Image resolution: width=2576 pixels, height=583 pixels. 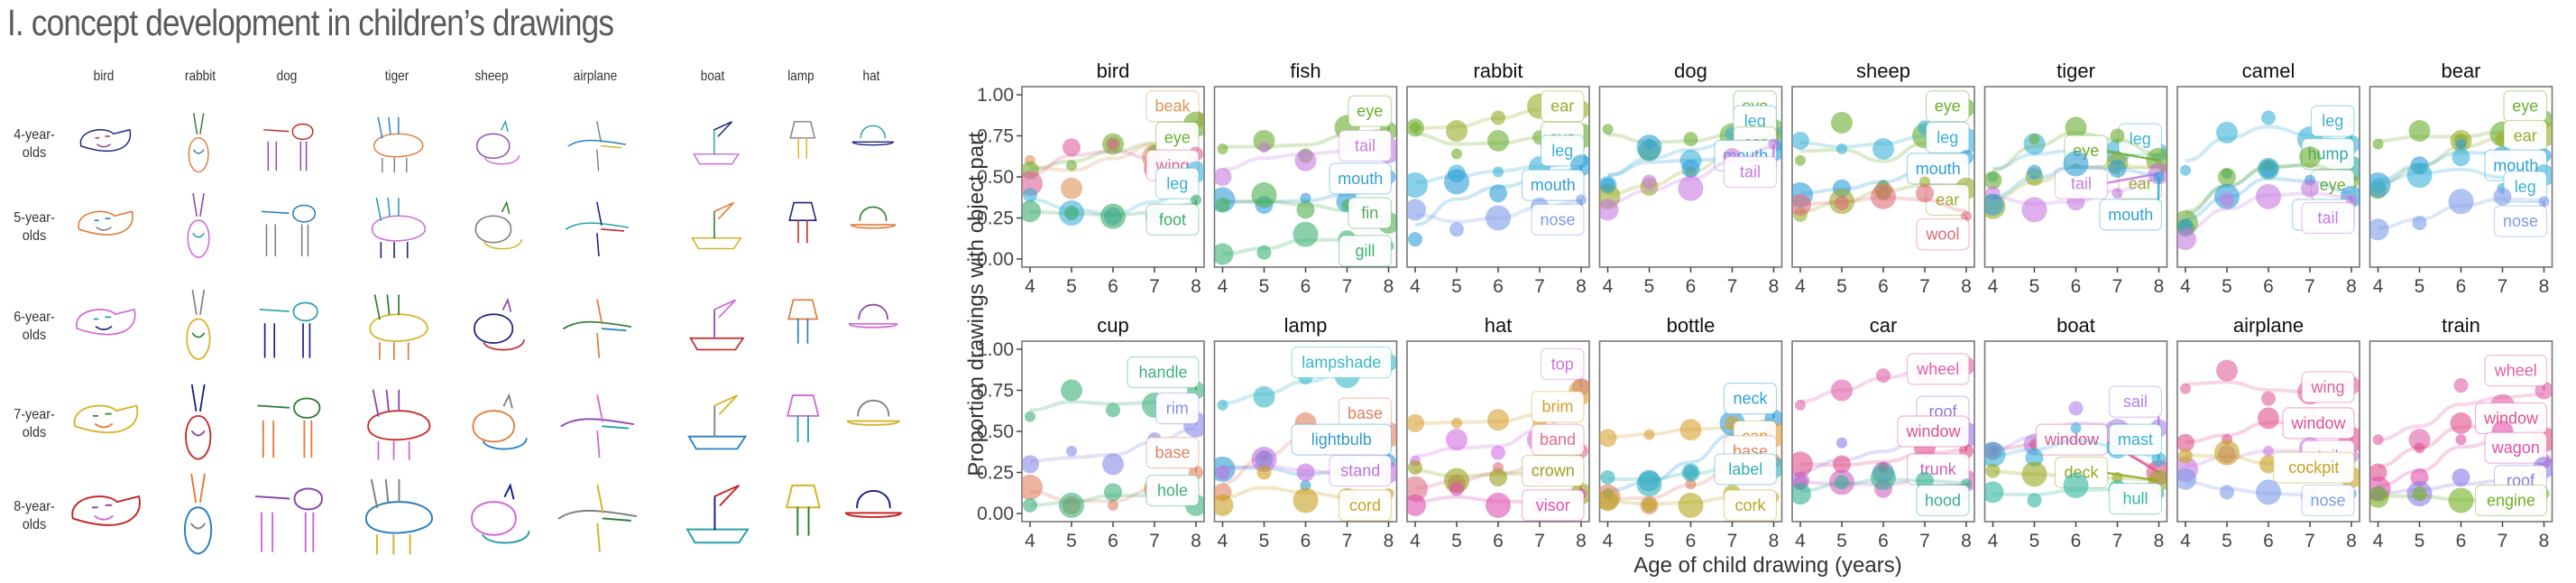 What do you see at coordinates (1883, 71) in the screenshot?
I see `facet-title: sheep` at bounding box center [1883, 71].